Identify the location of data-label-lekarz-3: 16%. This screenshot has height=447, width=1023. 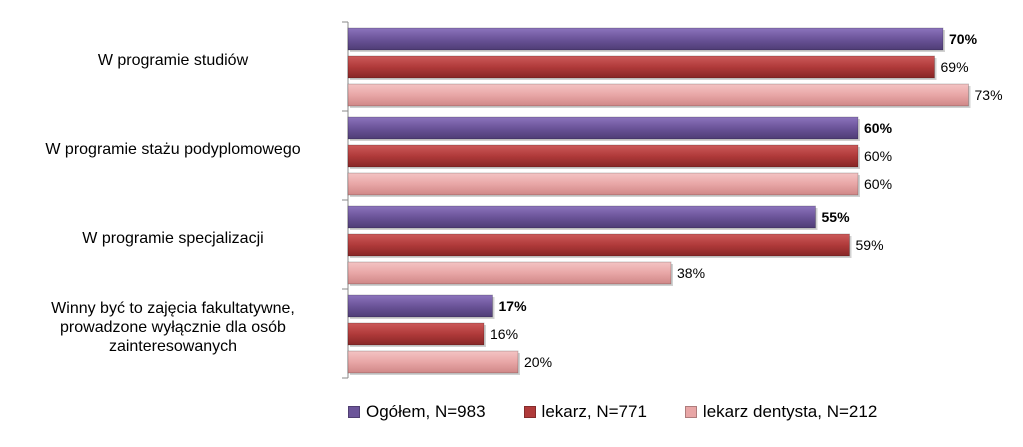
(504, 334).